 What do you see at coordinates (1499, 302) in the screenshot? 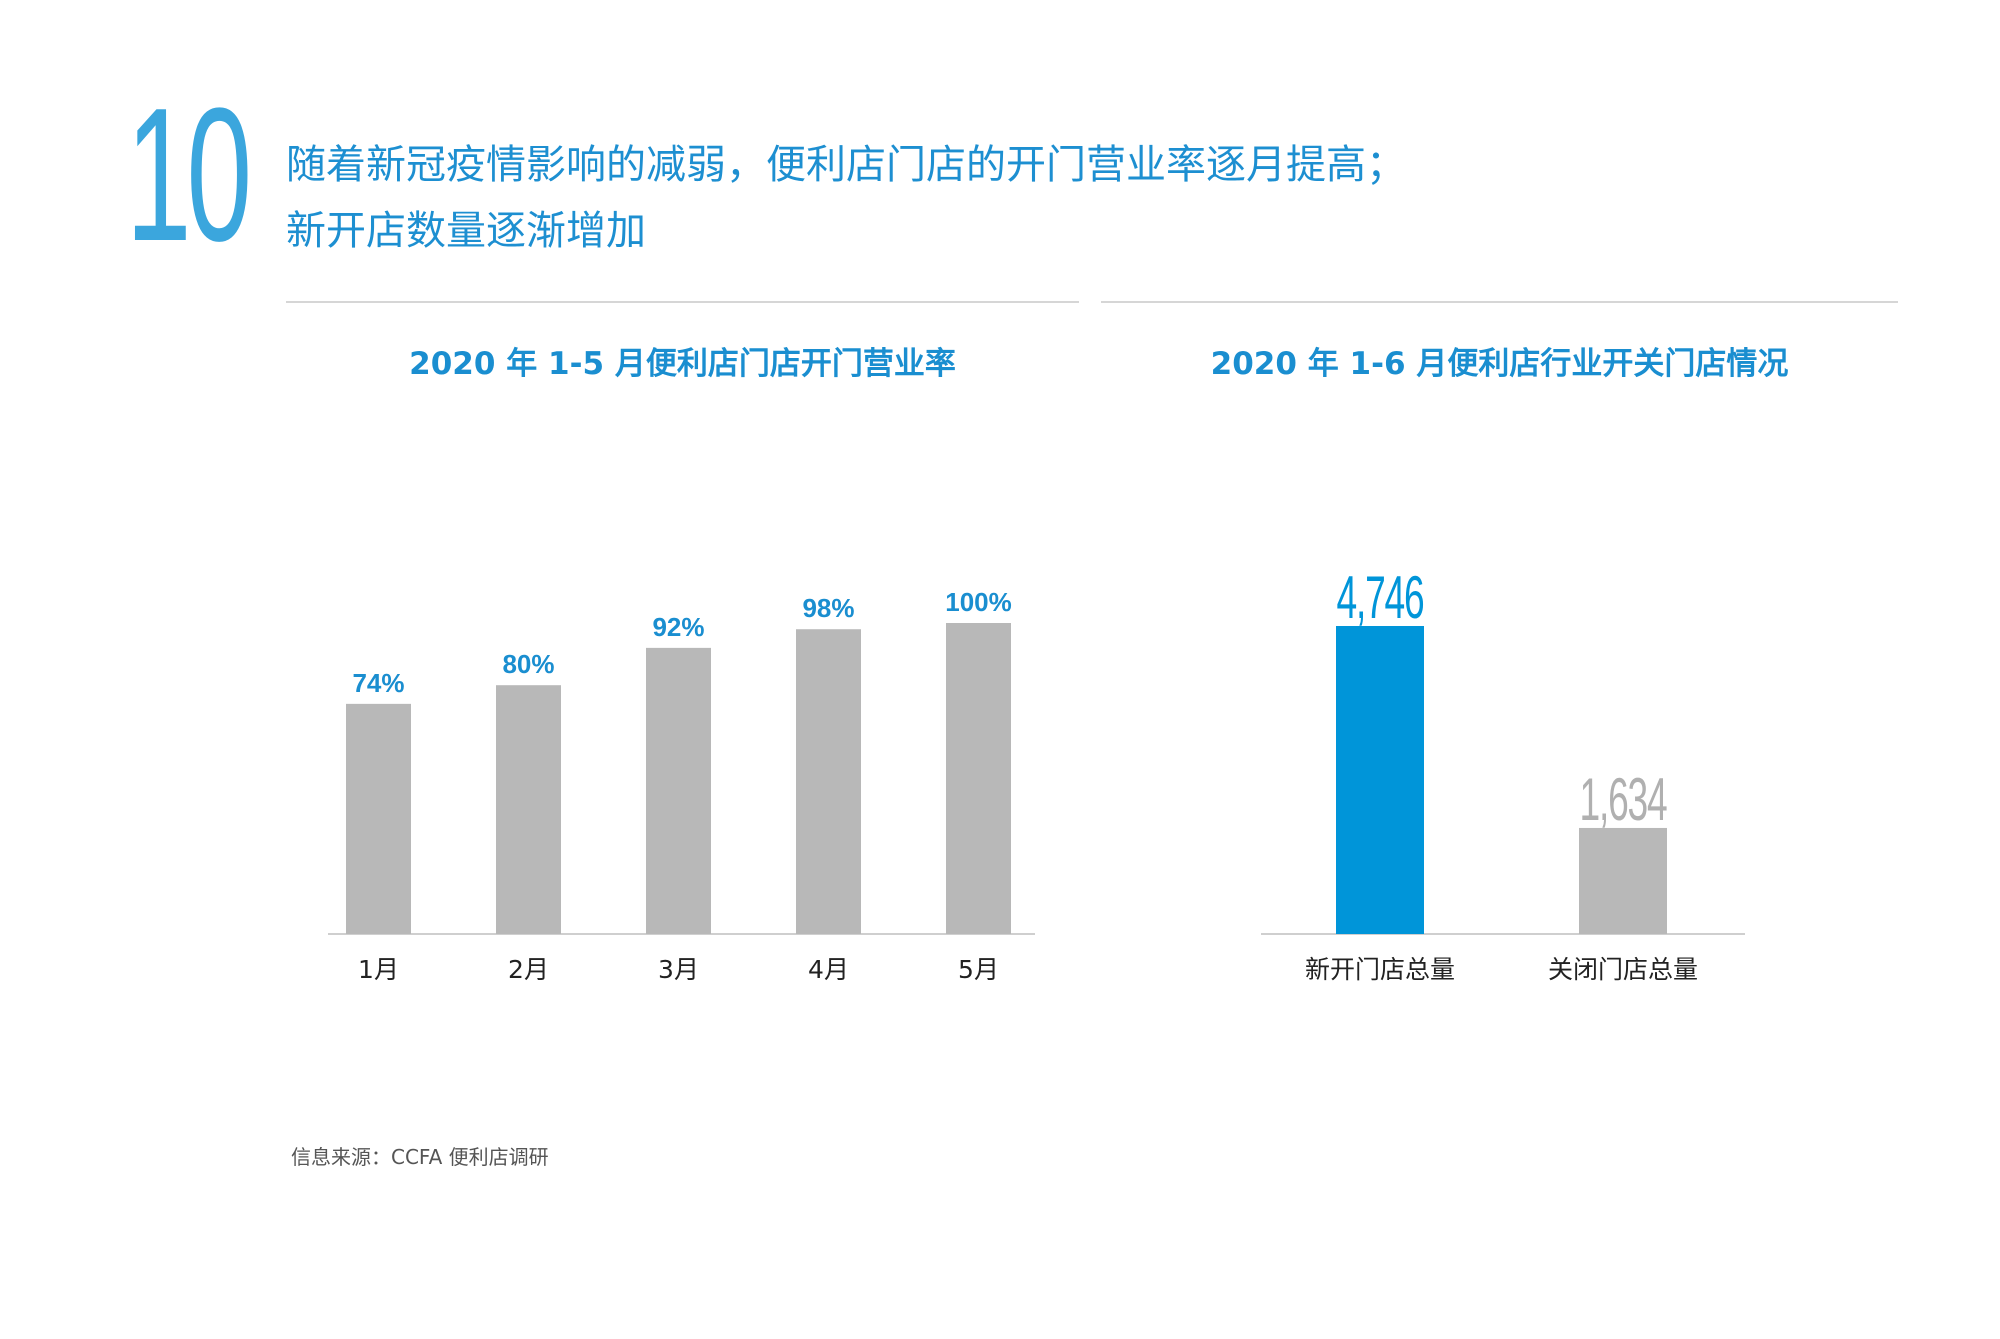
I see `right-divider` at bounding box center [1499, 302].